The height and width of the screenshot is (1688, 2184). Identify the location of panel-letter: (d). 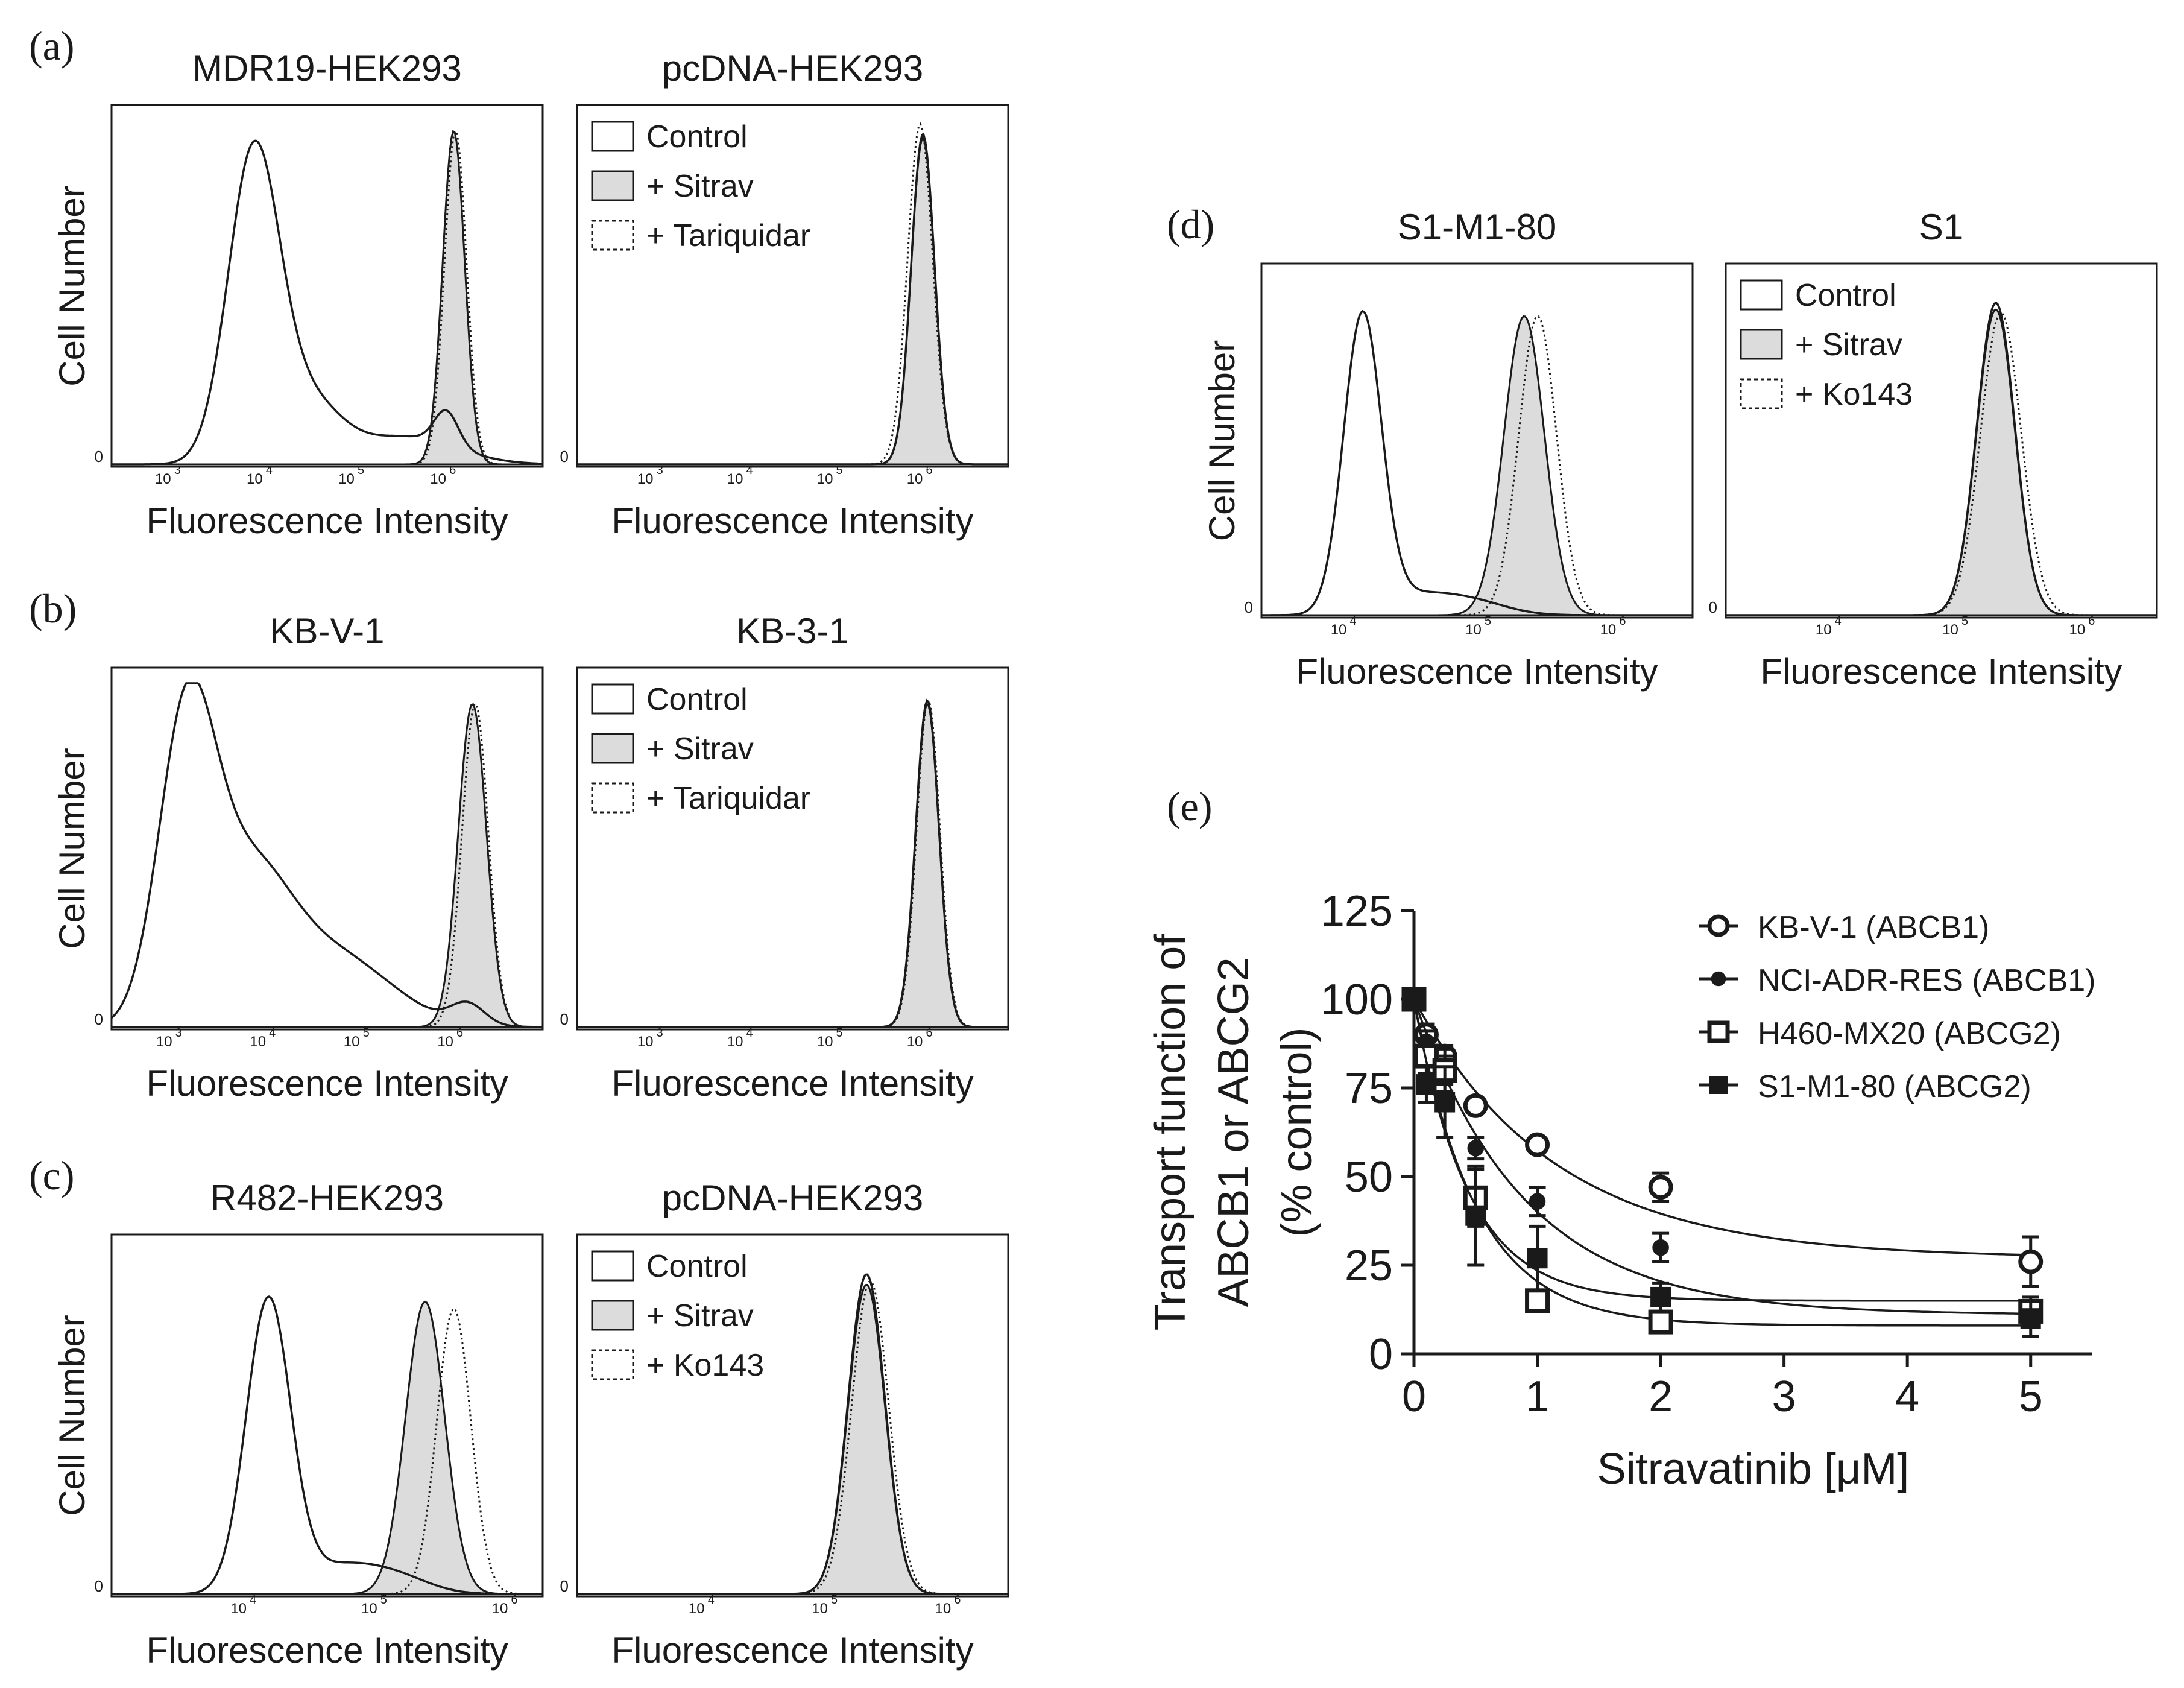
(1190, 224).